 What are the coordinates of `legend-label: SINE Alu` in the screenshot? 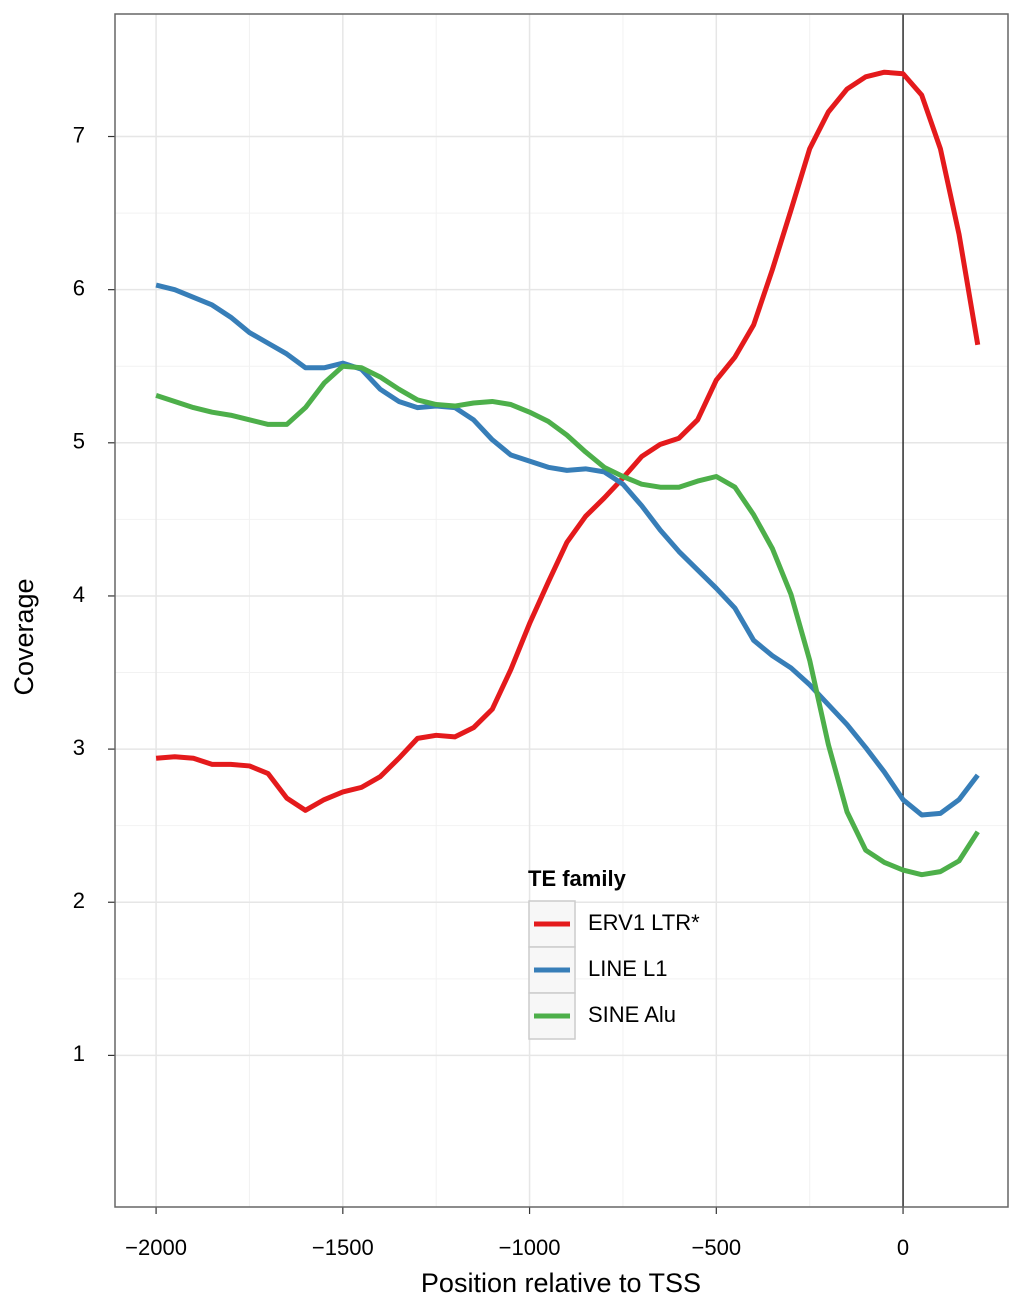 It's located at (632, 1014).